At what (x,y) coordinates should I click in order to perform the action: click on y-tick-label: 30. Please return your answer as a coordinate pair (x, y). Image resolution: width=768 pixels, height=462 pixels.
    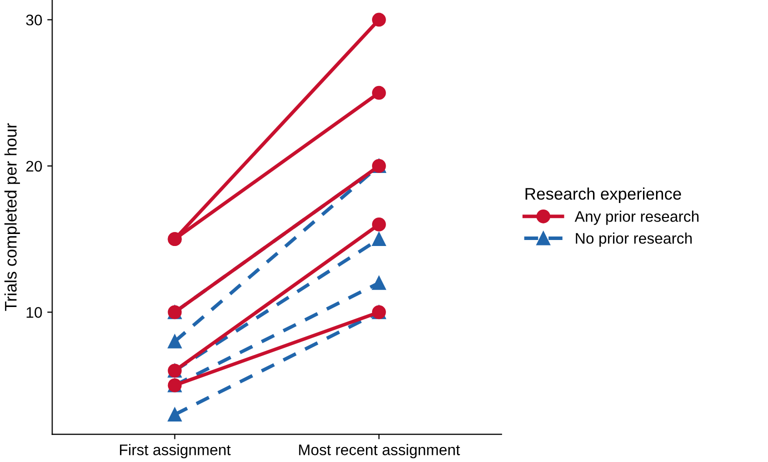
    Looking at the image, I should click on (34, 20).